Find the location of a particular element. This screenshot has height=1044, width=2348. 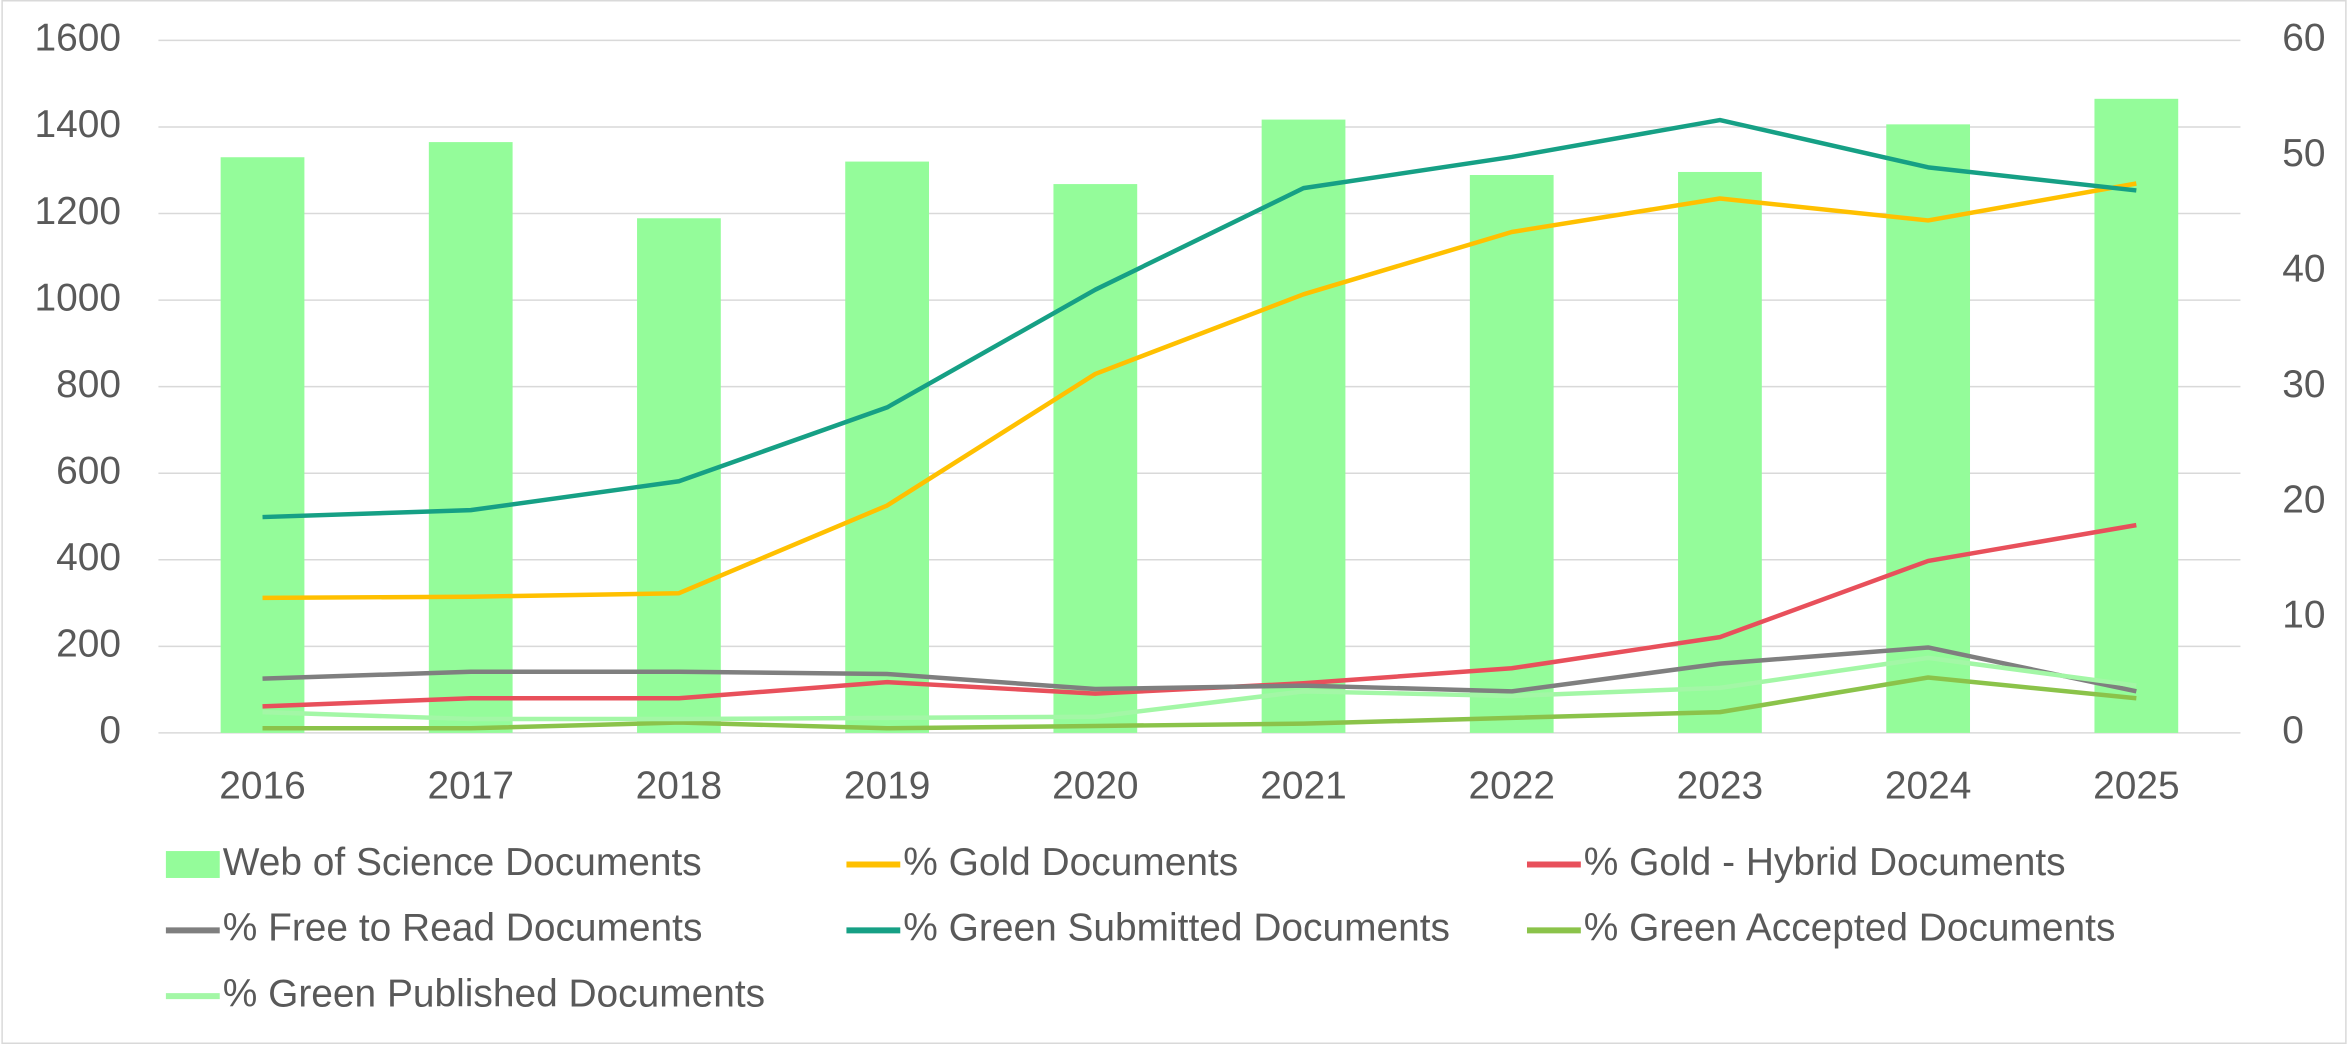

legend-label: % Gold - Hybrid Documents is located at coordinates (1825, 862).